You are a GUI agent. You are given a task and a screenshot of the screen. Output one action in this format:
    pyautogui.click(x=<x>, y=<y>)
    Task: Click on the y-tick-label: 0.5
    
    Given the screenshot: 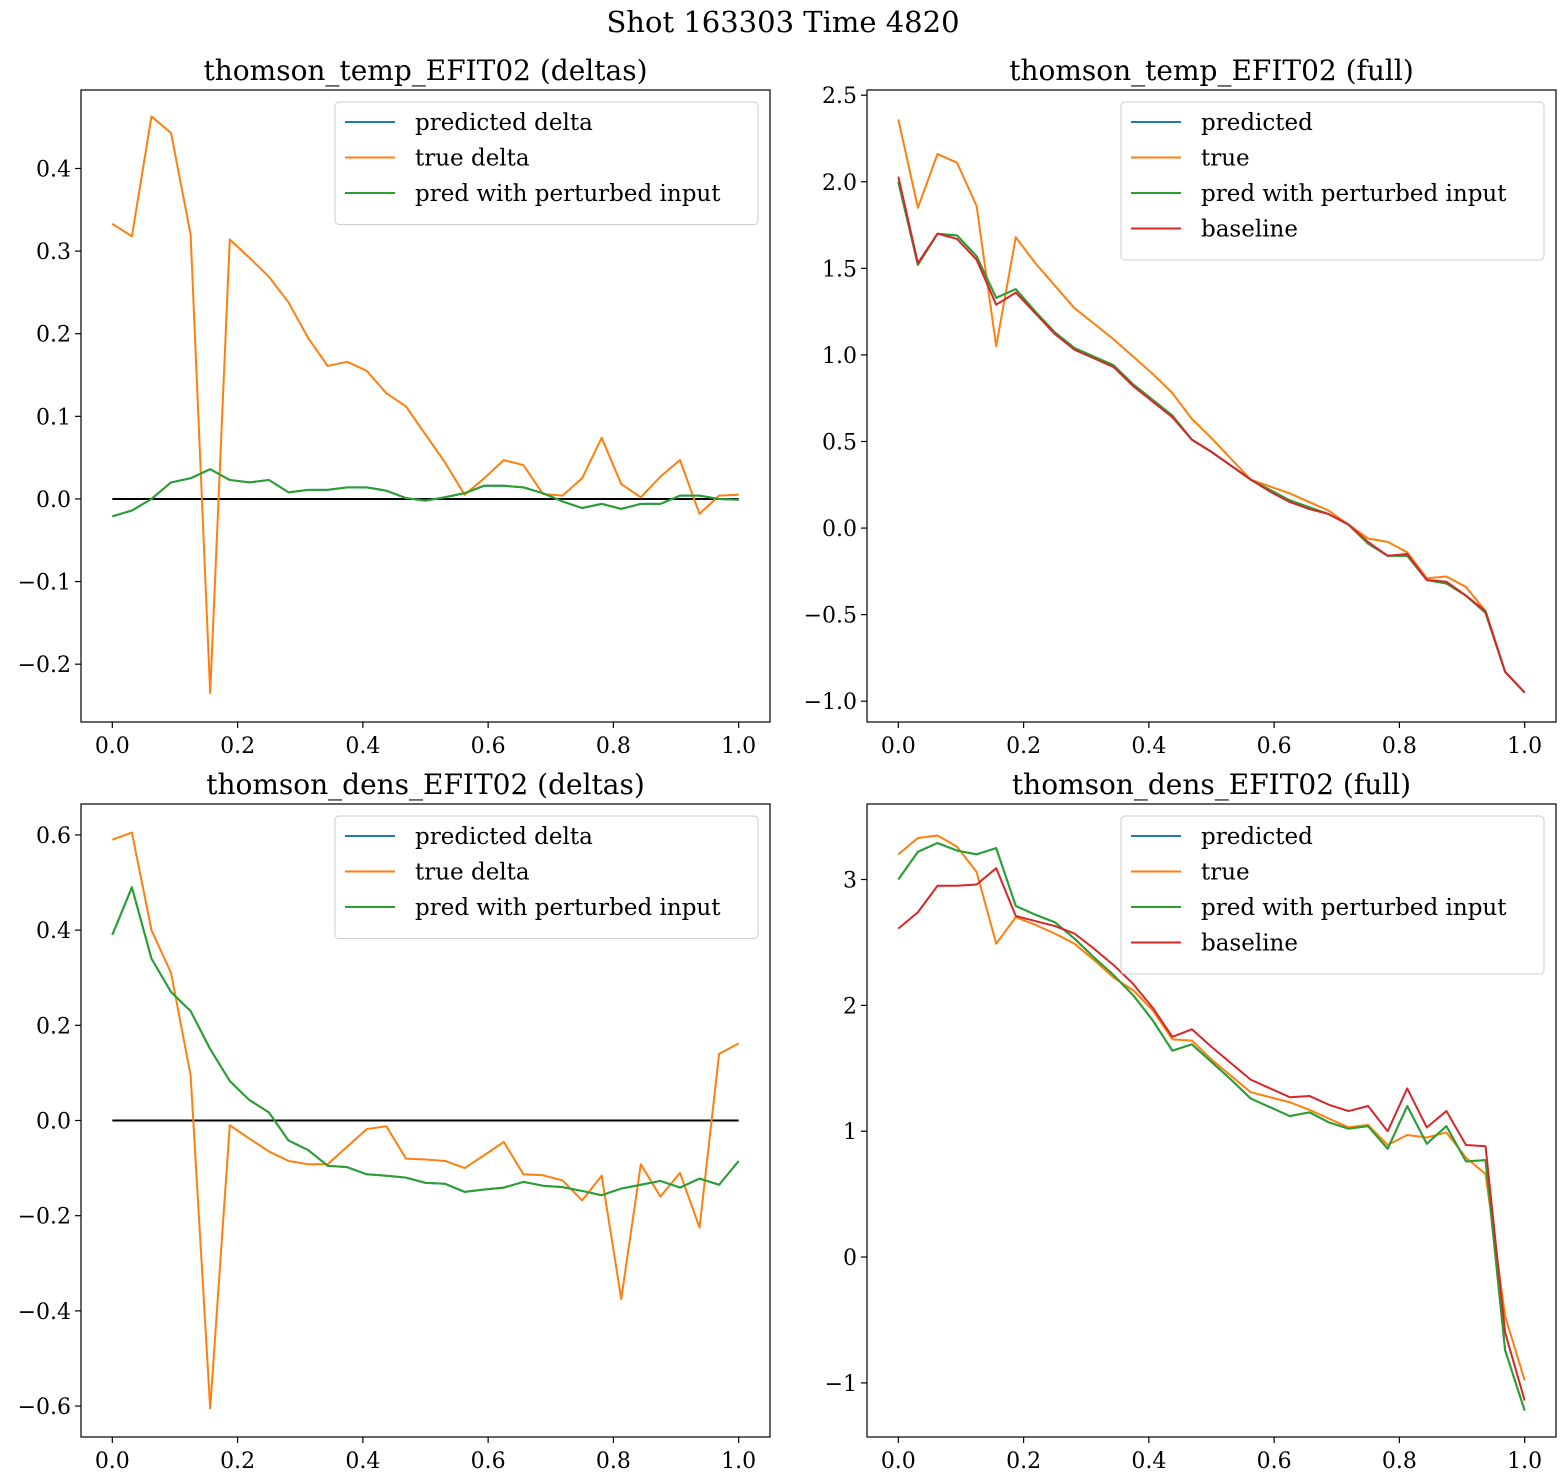 What is the action you would take?
    pyautogui.click(x=839, y=442)
    